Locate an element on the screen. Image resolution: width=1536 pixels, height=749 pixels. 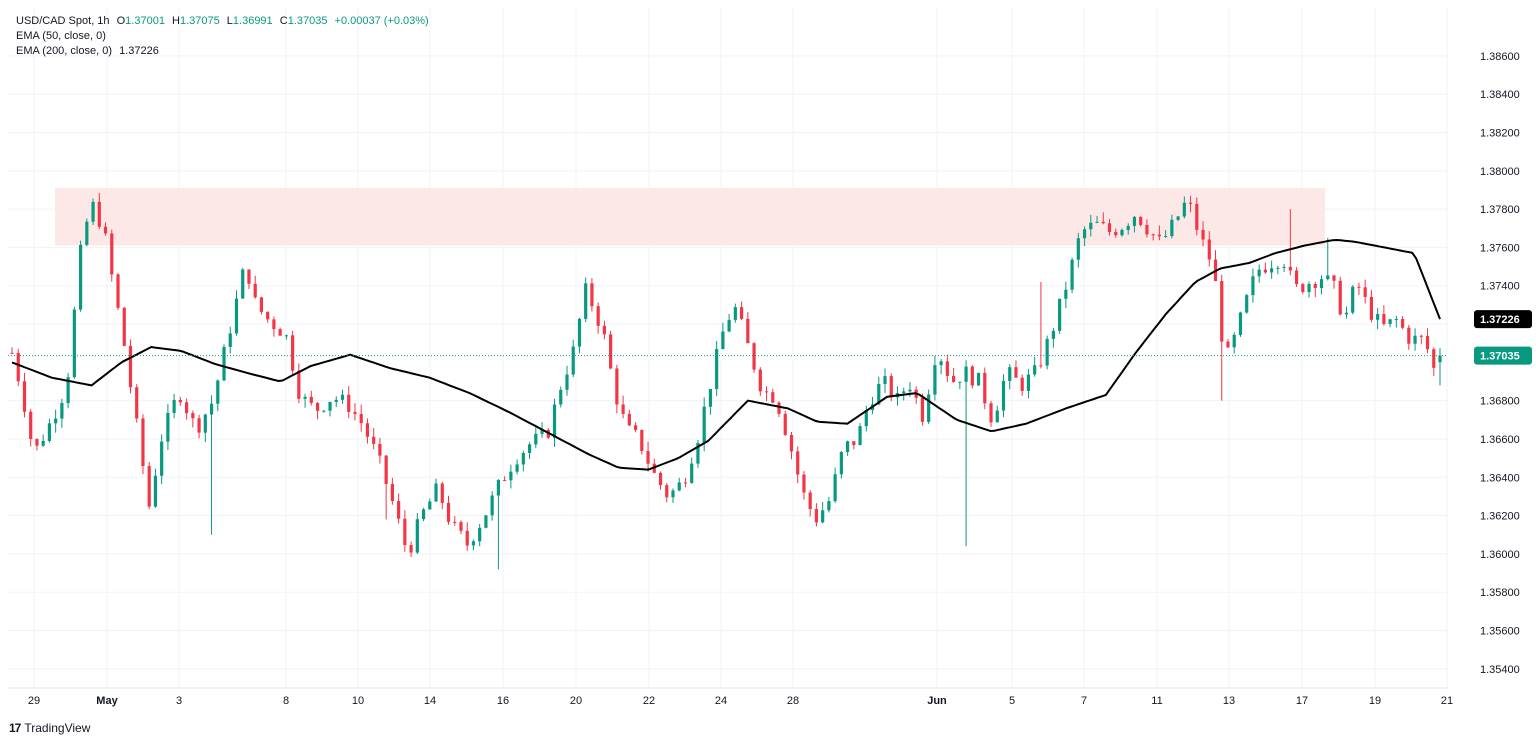
close-label: C is located at coordinates (283, 21).